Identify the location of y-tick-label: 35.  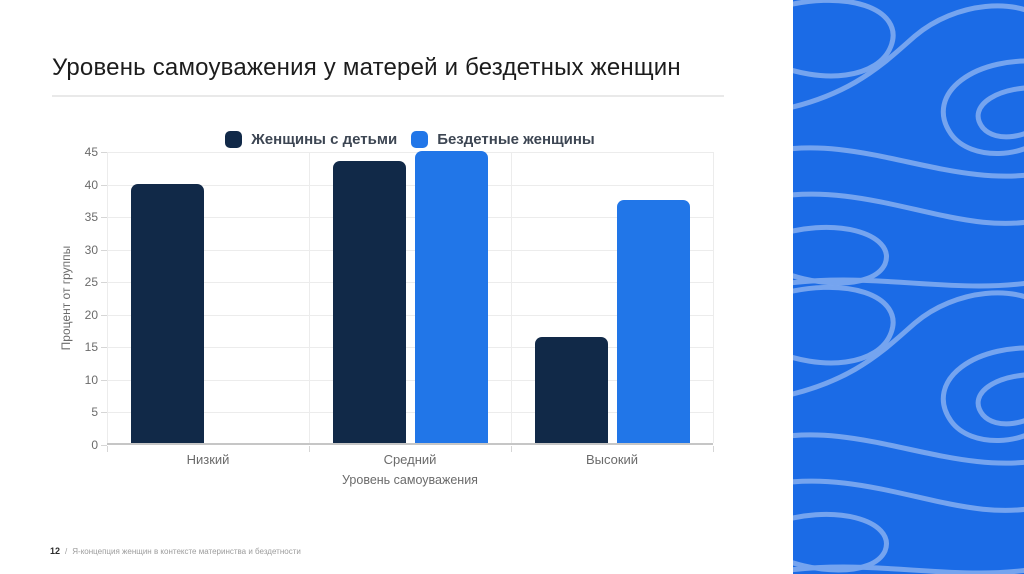
(91, 217).